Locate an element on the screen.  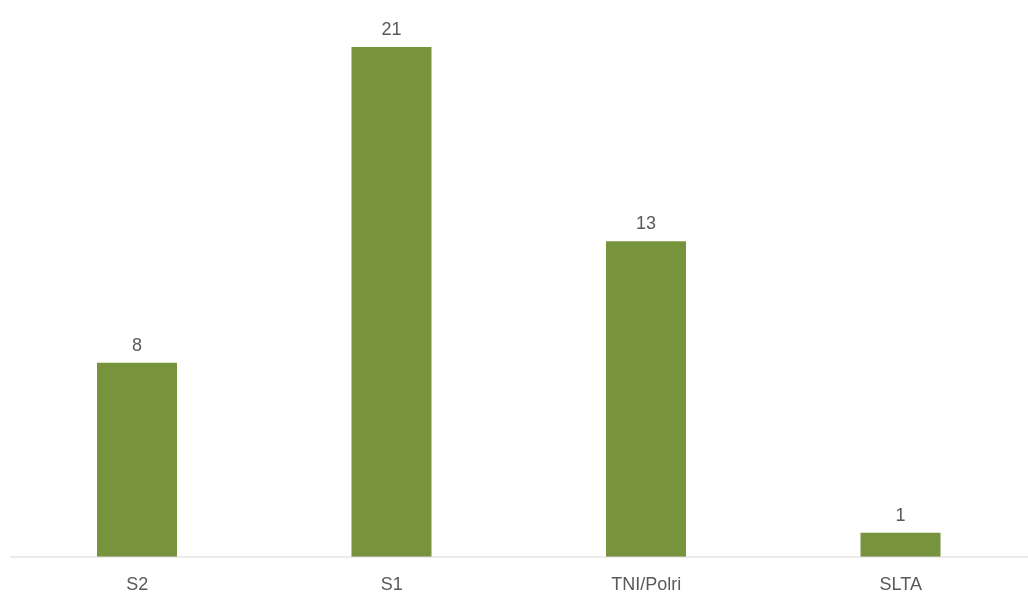
x-tick-label: TNI/Polri is located at coordinates (646, 583).